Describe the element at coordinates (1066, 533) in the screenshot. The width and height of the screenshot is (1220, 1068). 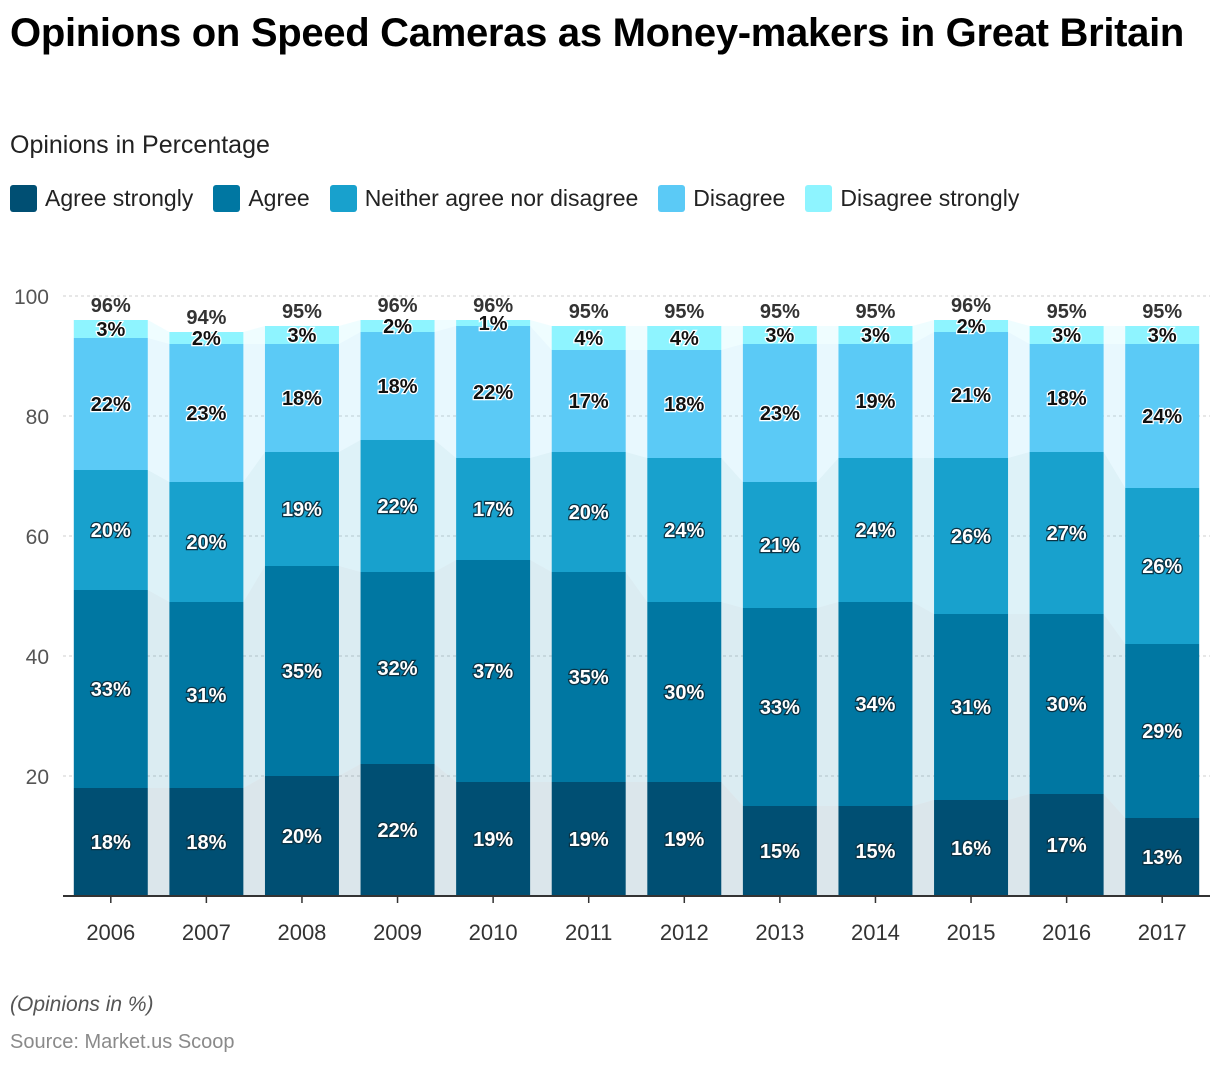
I see `bar-segment-neither-agree-nor-disagree-2016` at that location.